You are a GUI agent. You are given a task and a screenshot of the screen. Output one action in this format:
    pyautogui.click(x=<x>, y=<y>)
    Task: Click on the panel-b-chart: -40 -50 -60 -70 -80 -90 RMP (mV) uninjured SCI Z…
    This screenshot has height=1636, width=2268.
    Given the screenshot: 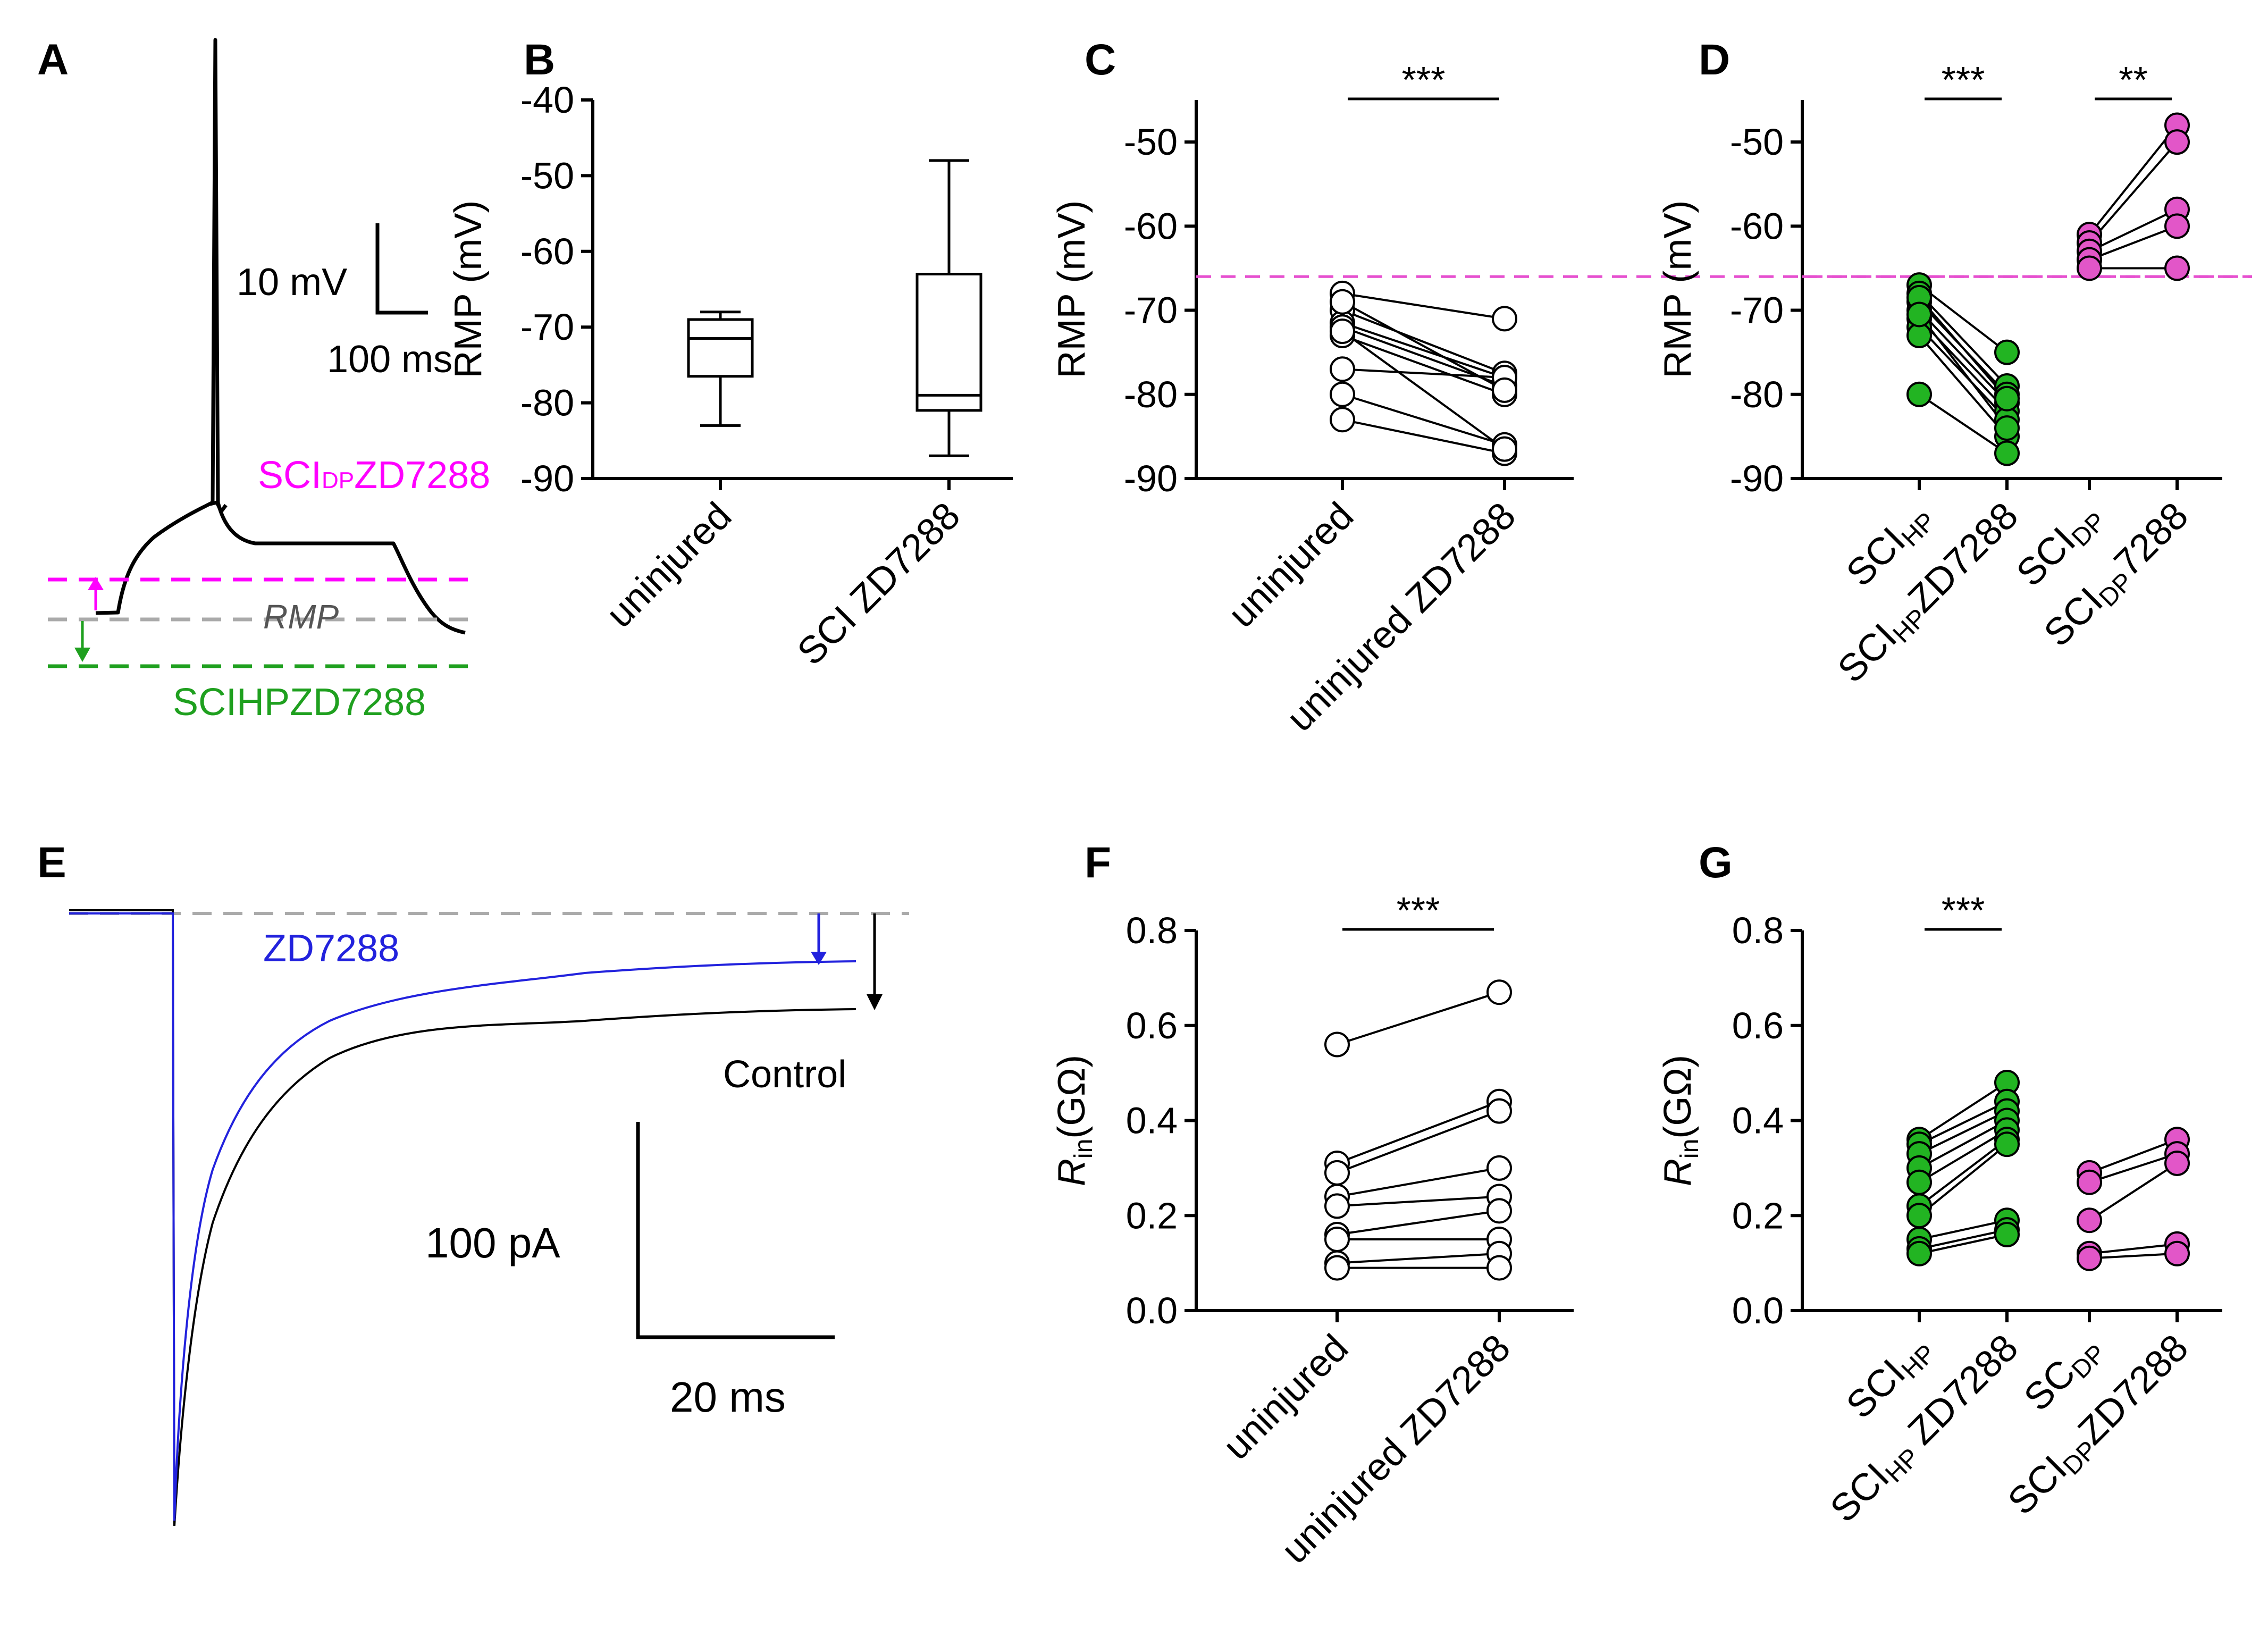 What is the action you would take?
    pyautogui.click(x=730, y=376)
    